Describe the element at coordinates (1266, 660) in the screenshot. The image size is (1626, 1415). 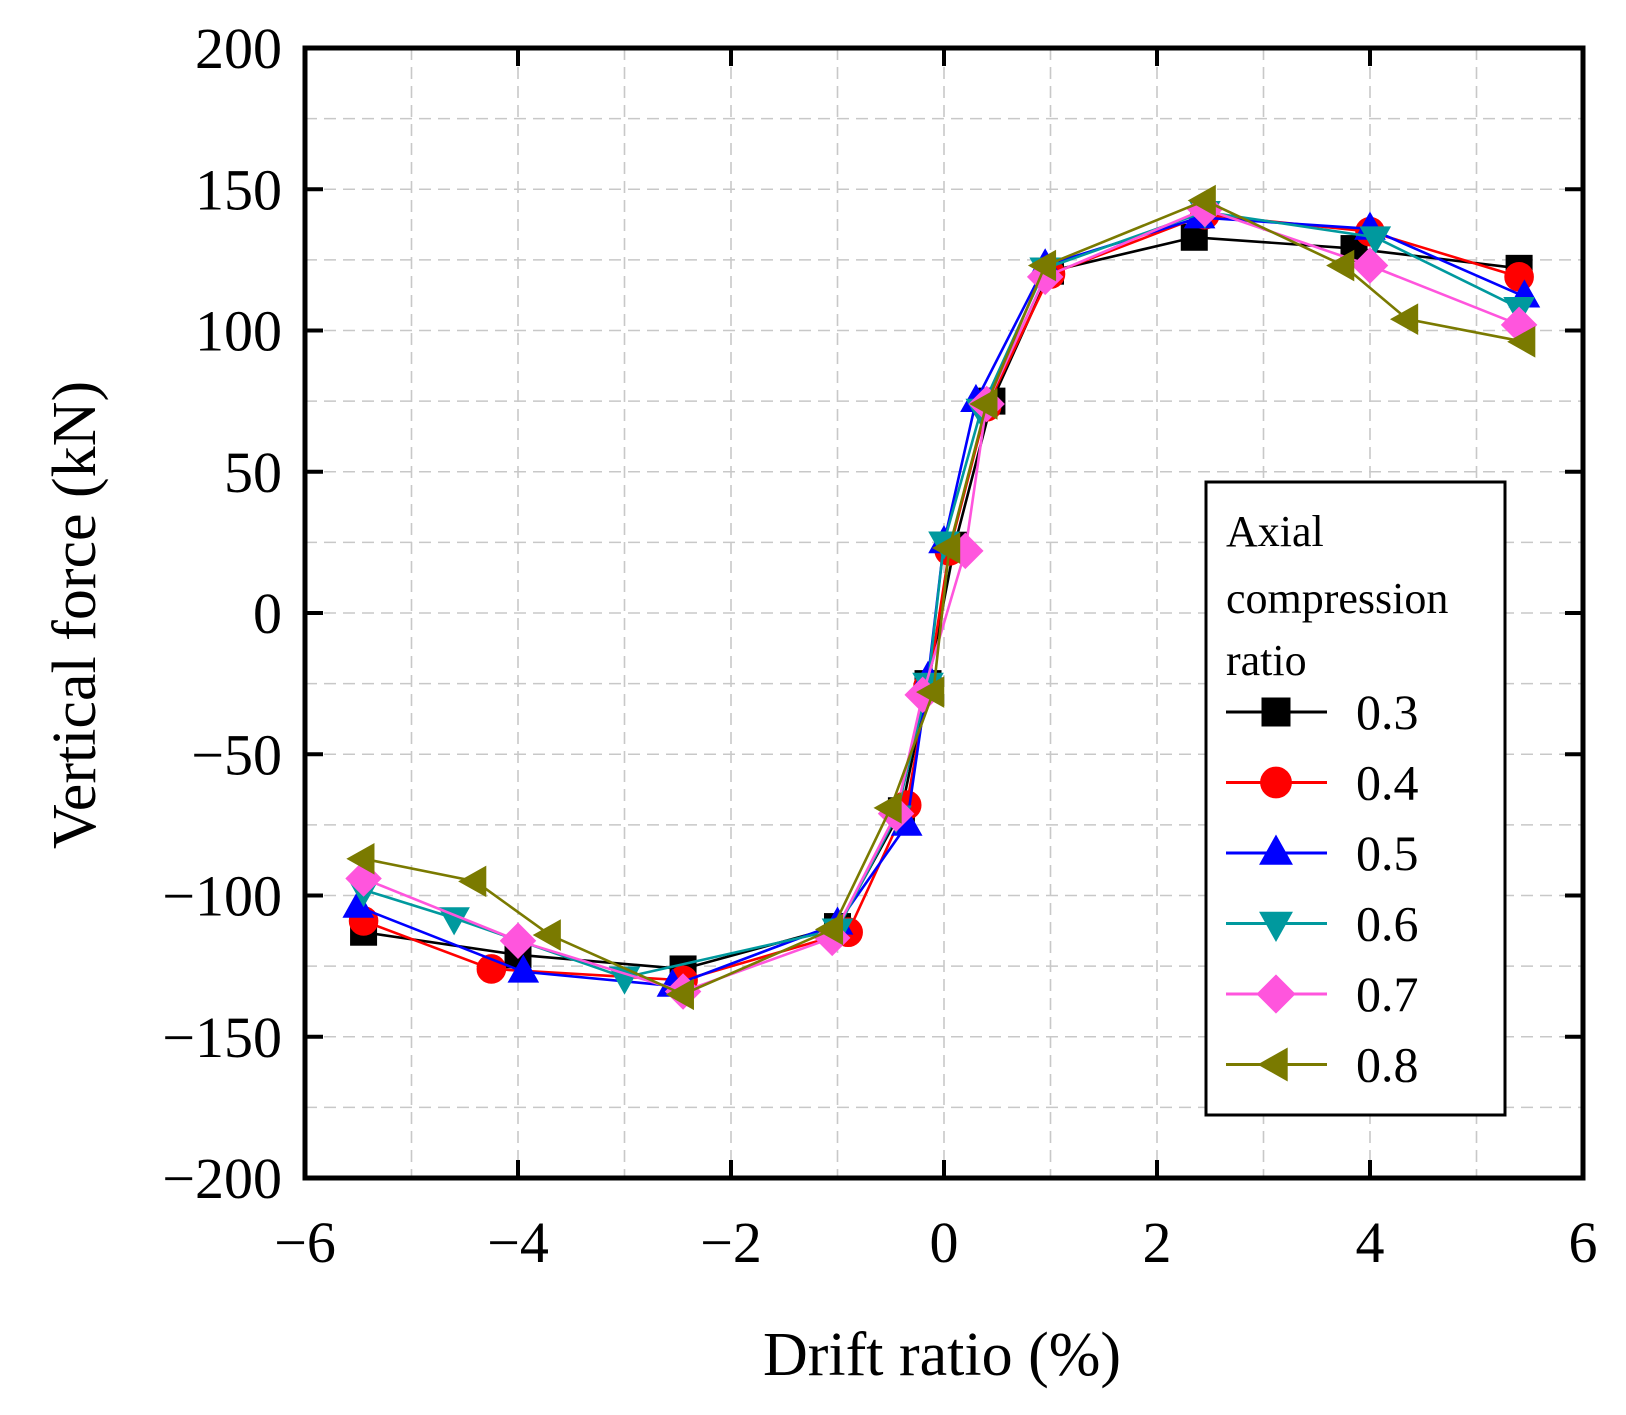
I see `legend-title-line-3: ratio` at that location.